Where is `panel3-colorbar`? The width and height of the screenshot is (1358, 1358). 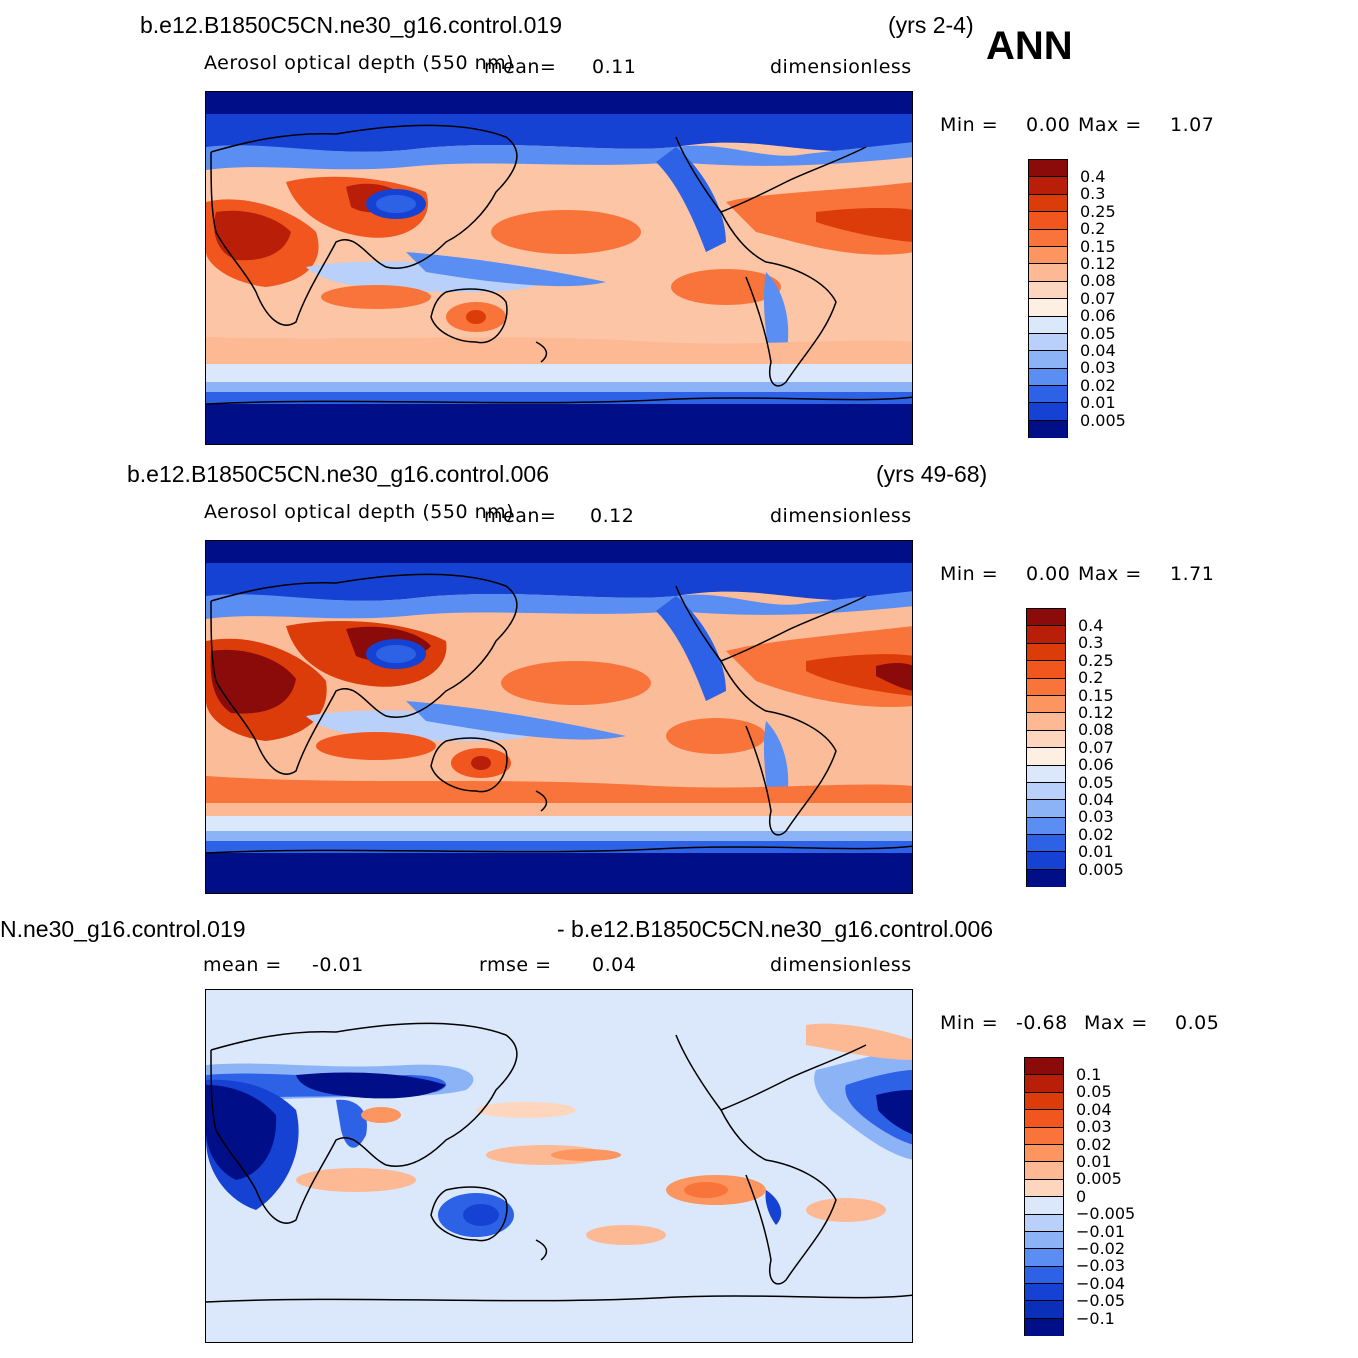 panel3-colorbar is located at coordinates (1044, 1197).